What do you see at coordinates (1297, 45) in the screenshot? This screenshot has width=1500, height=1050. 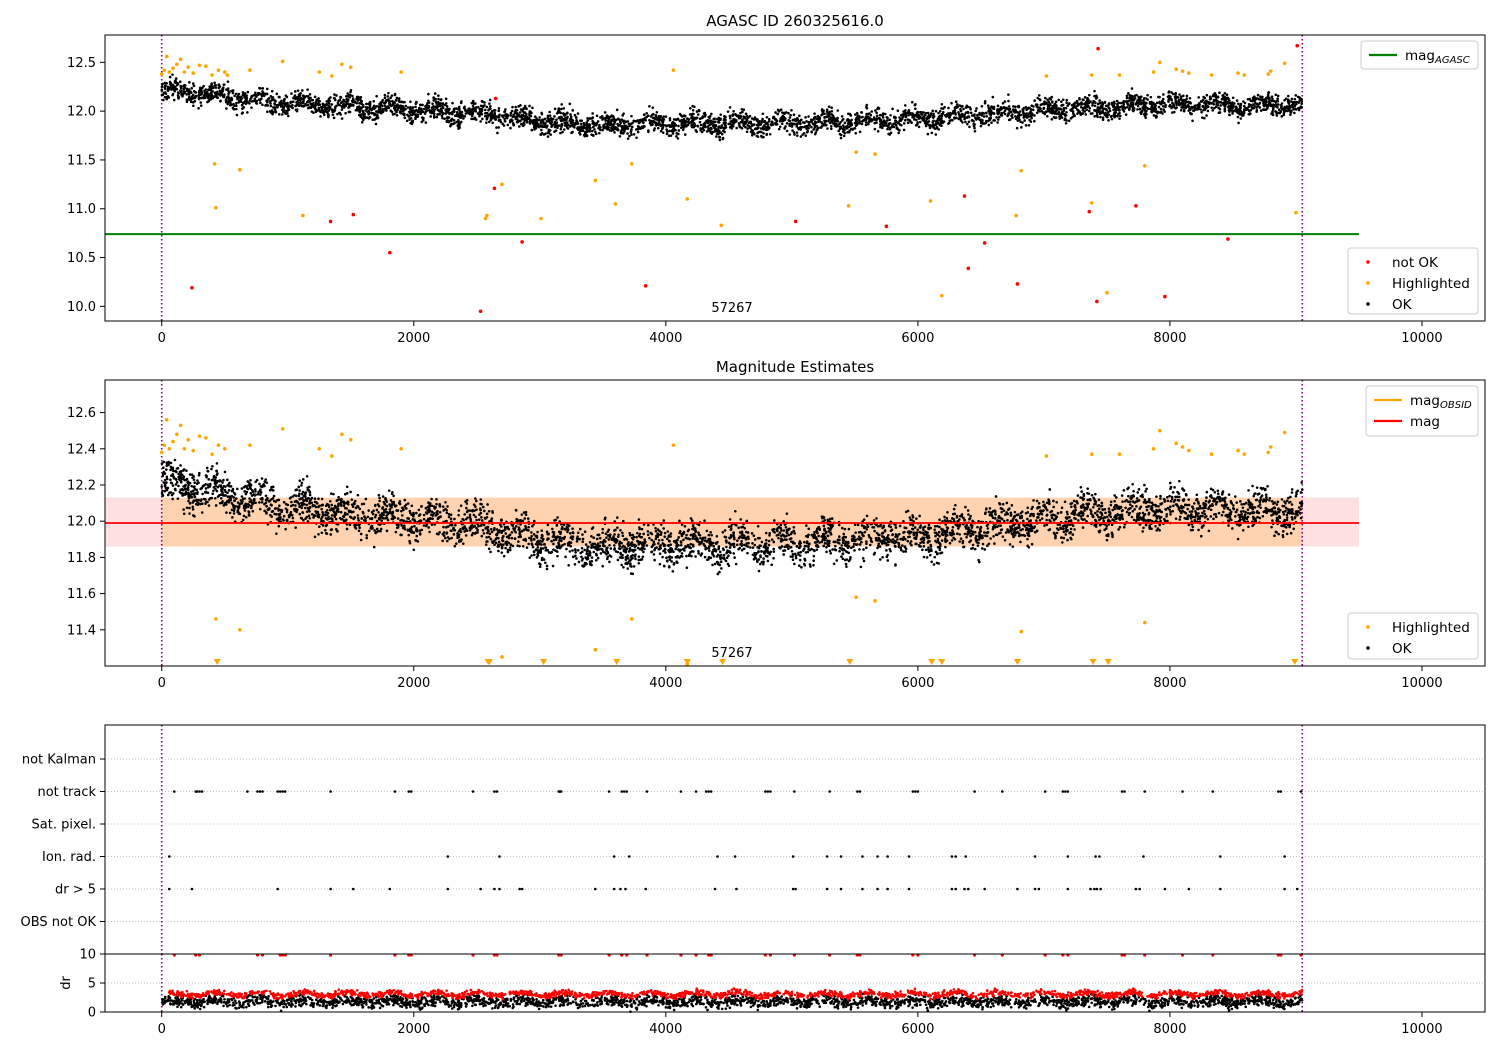 I see `data-point-not-ok` at bounding box center [1297, 45].